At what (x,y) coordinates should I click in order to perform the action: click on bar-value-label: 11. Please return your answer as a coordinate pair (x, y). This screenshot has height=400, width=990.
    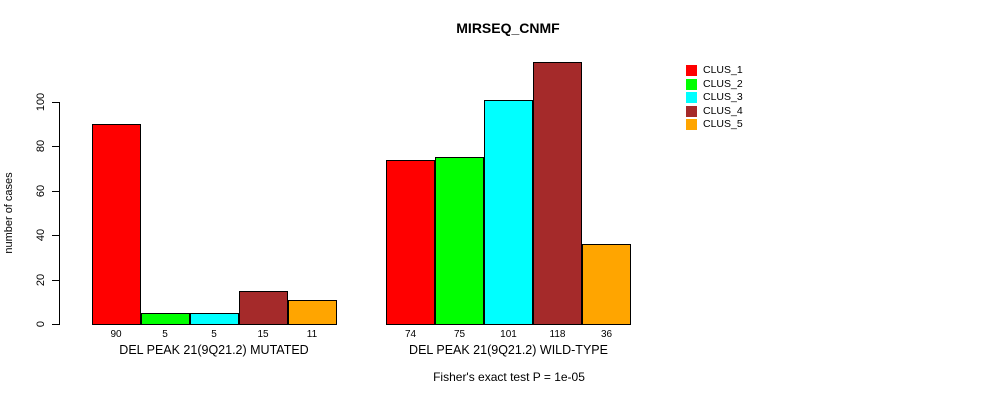
    Looking at the image, I should click on (312, 334).